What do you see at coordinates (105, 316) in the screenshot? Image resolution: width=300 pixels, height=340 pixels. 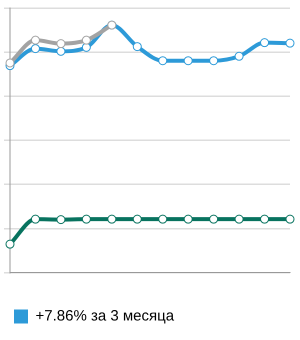 I see `legend-label: +7.86% за 3 месяца` at bounding box center [105, 316].